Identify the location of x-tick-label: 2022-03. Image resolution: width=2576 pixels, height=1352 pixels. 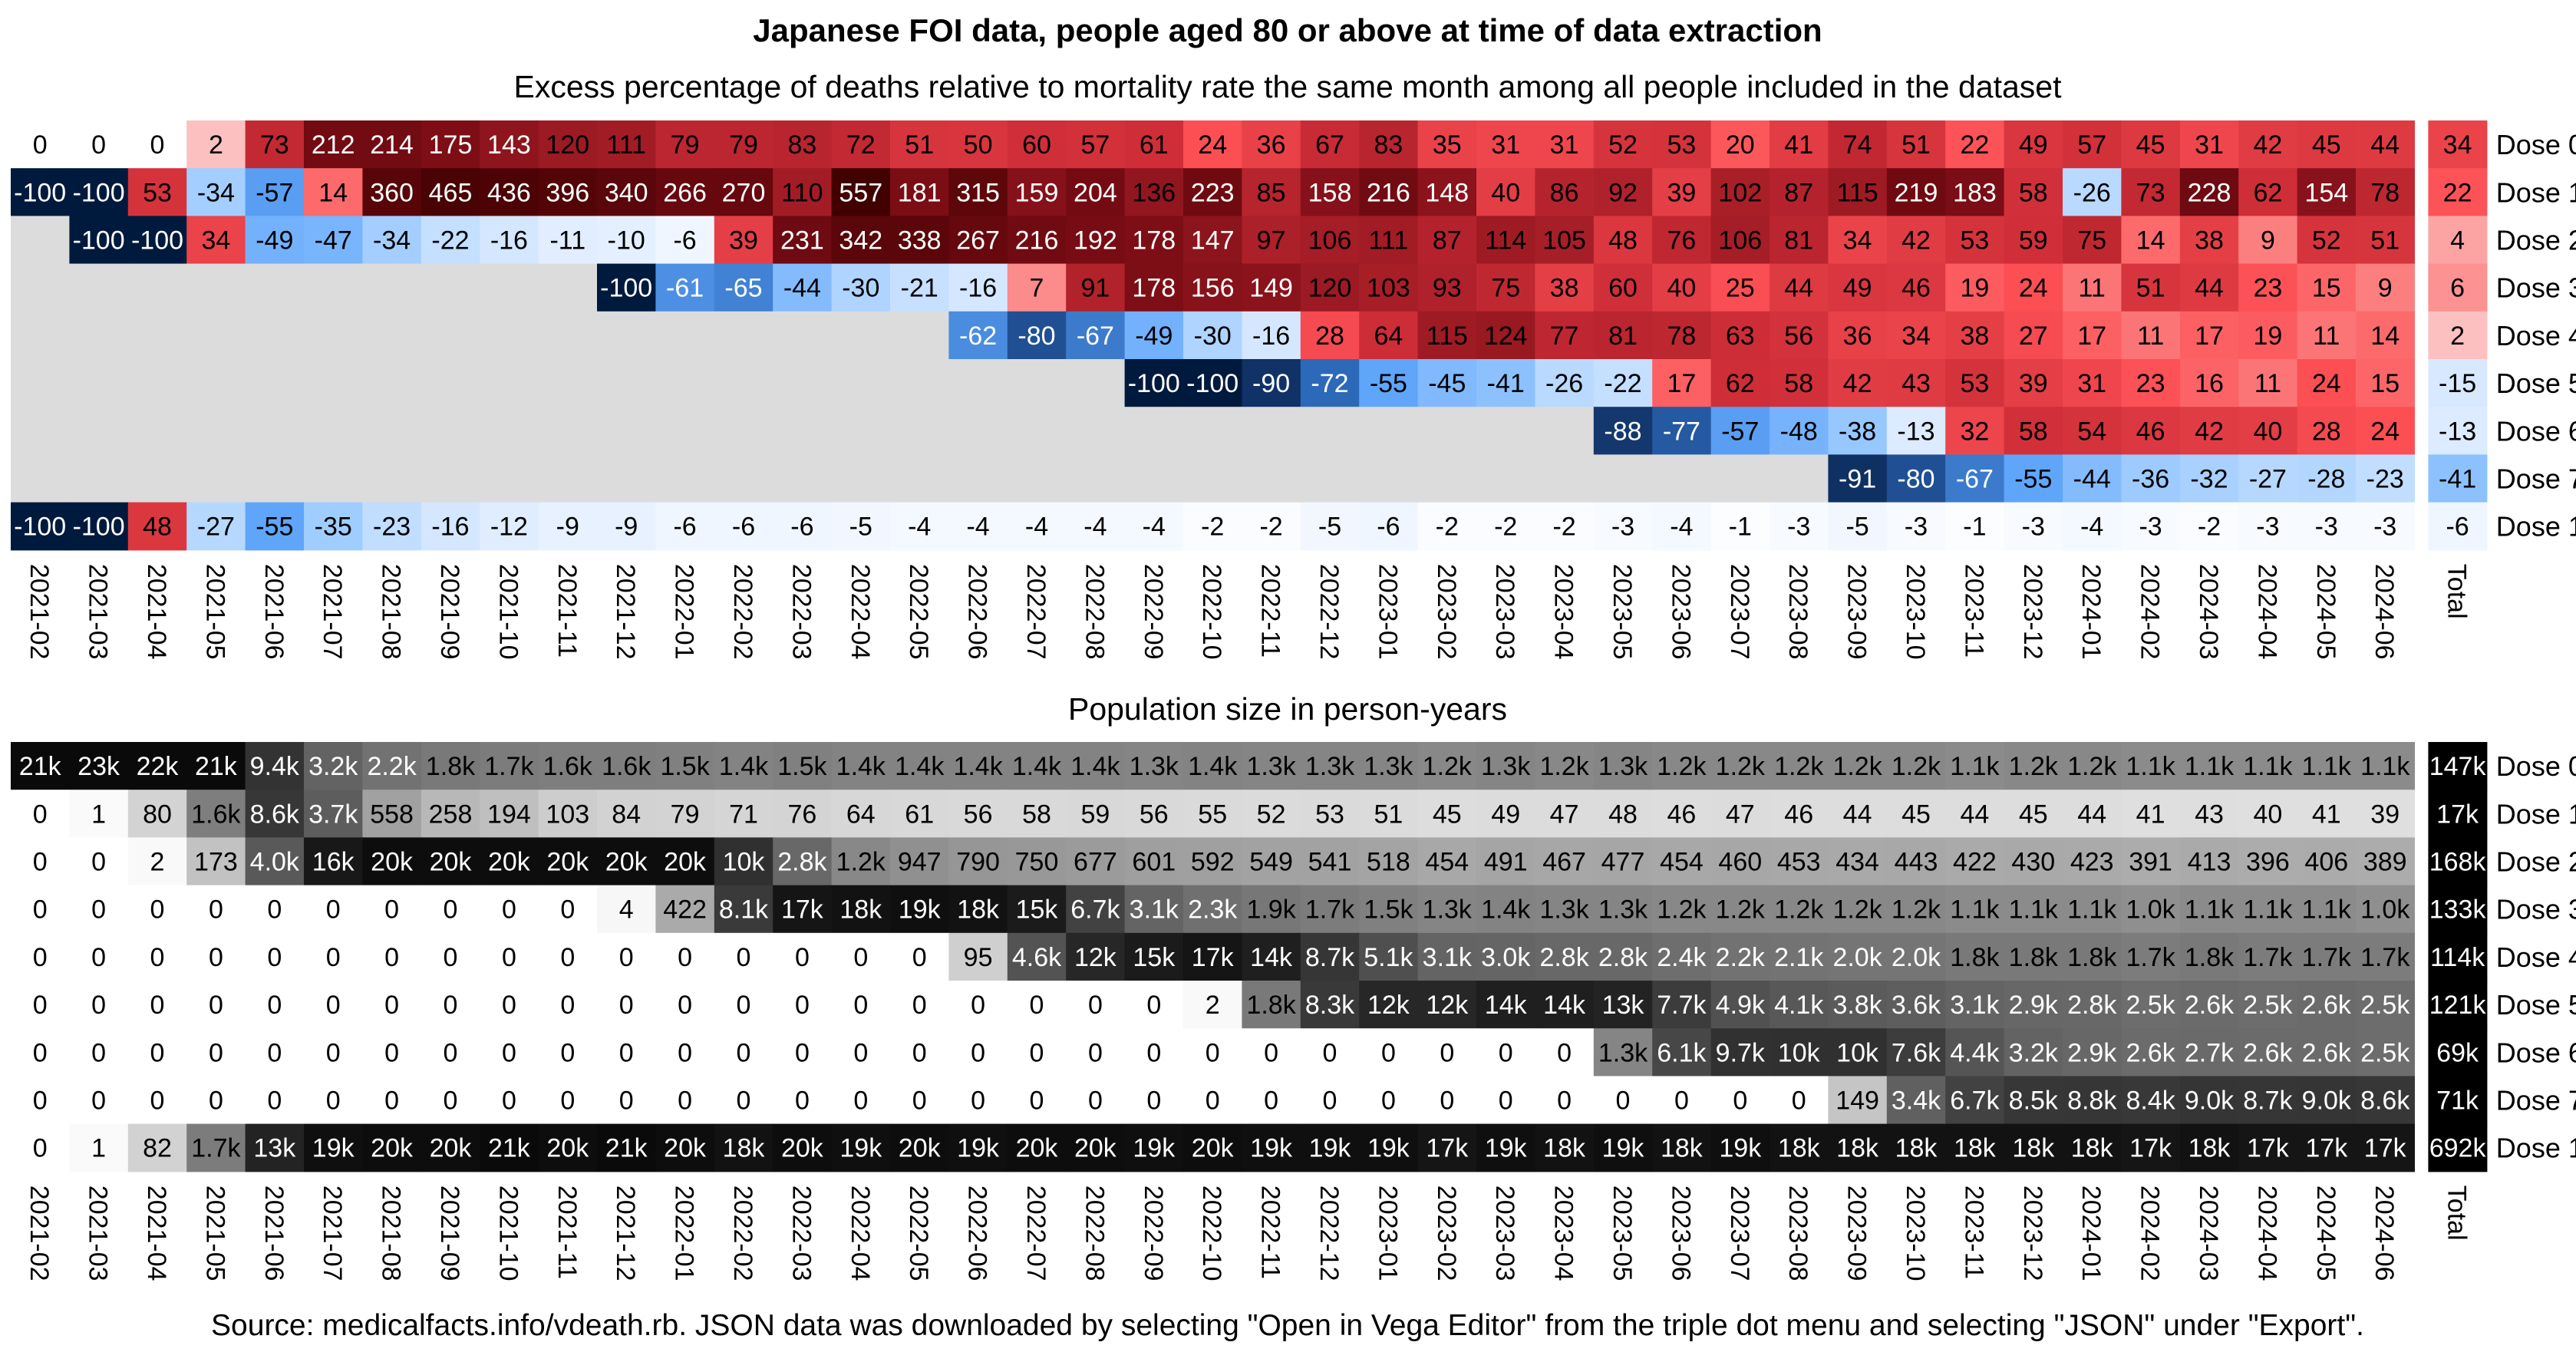
(801, 612).